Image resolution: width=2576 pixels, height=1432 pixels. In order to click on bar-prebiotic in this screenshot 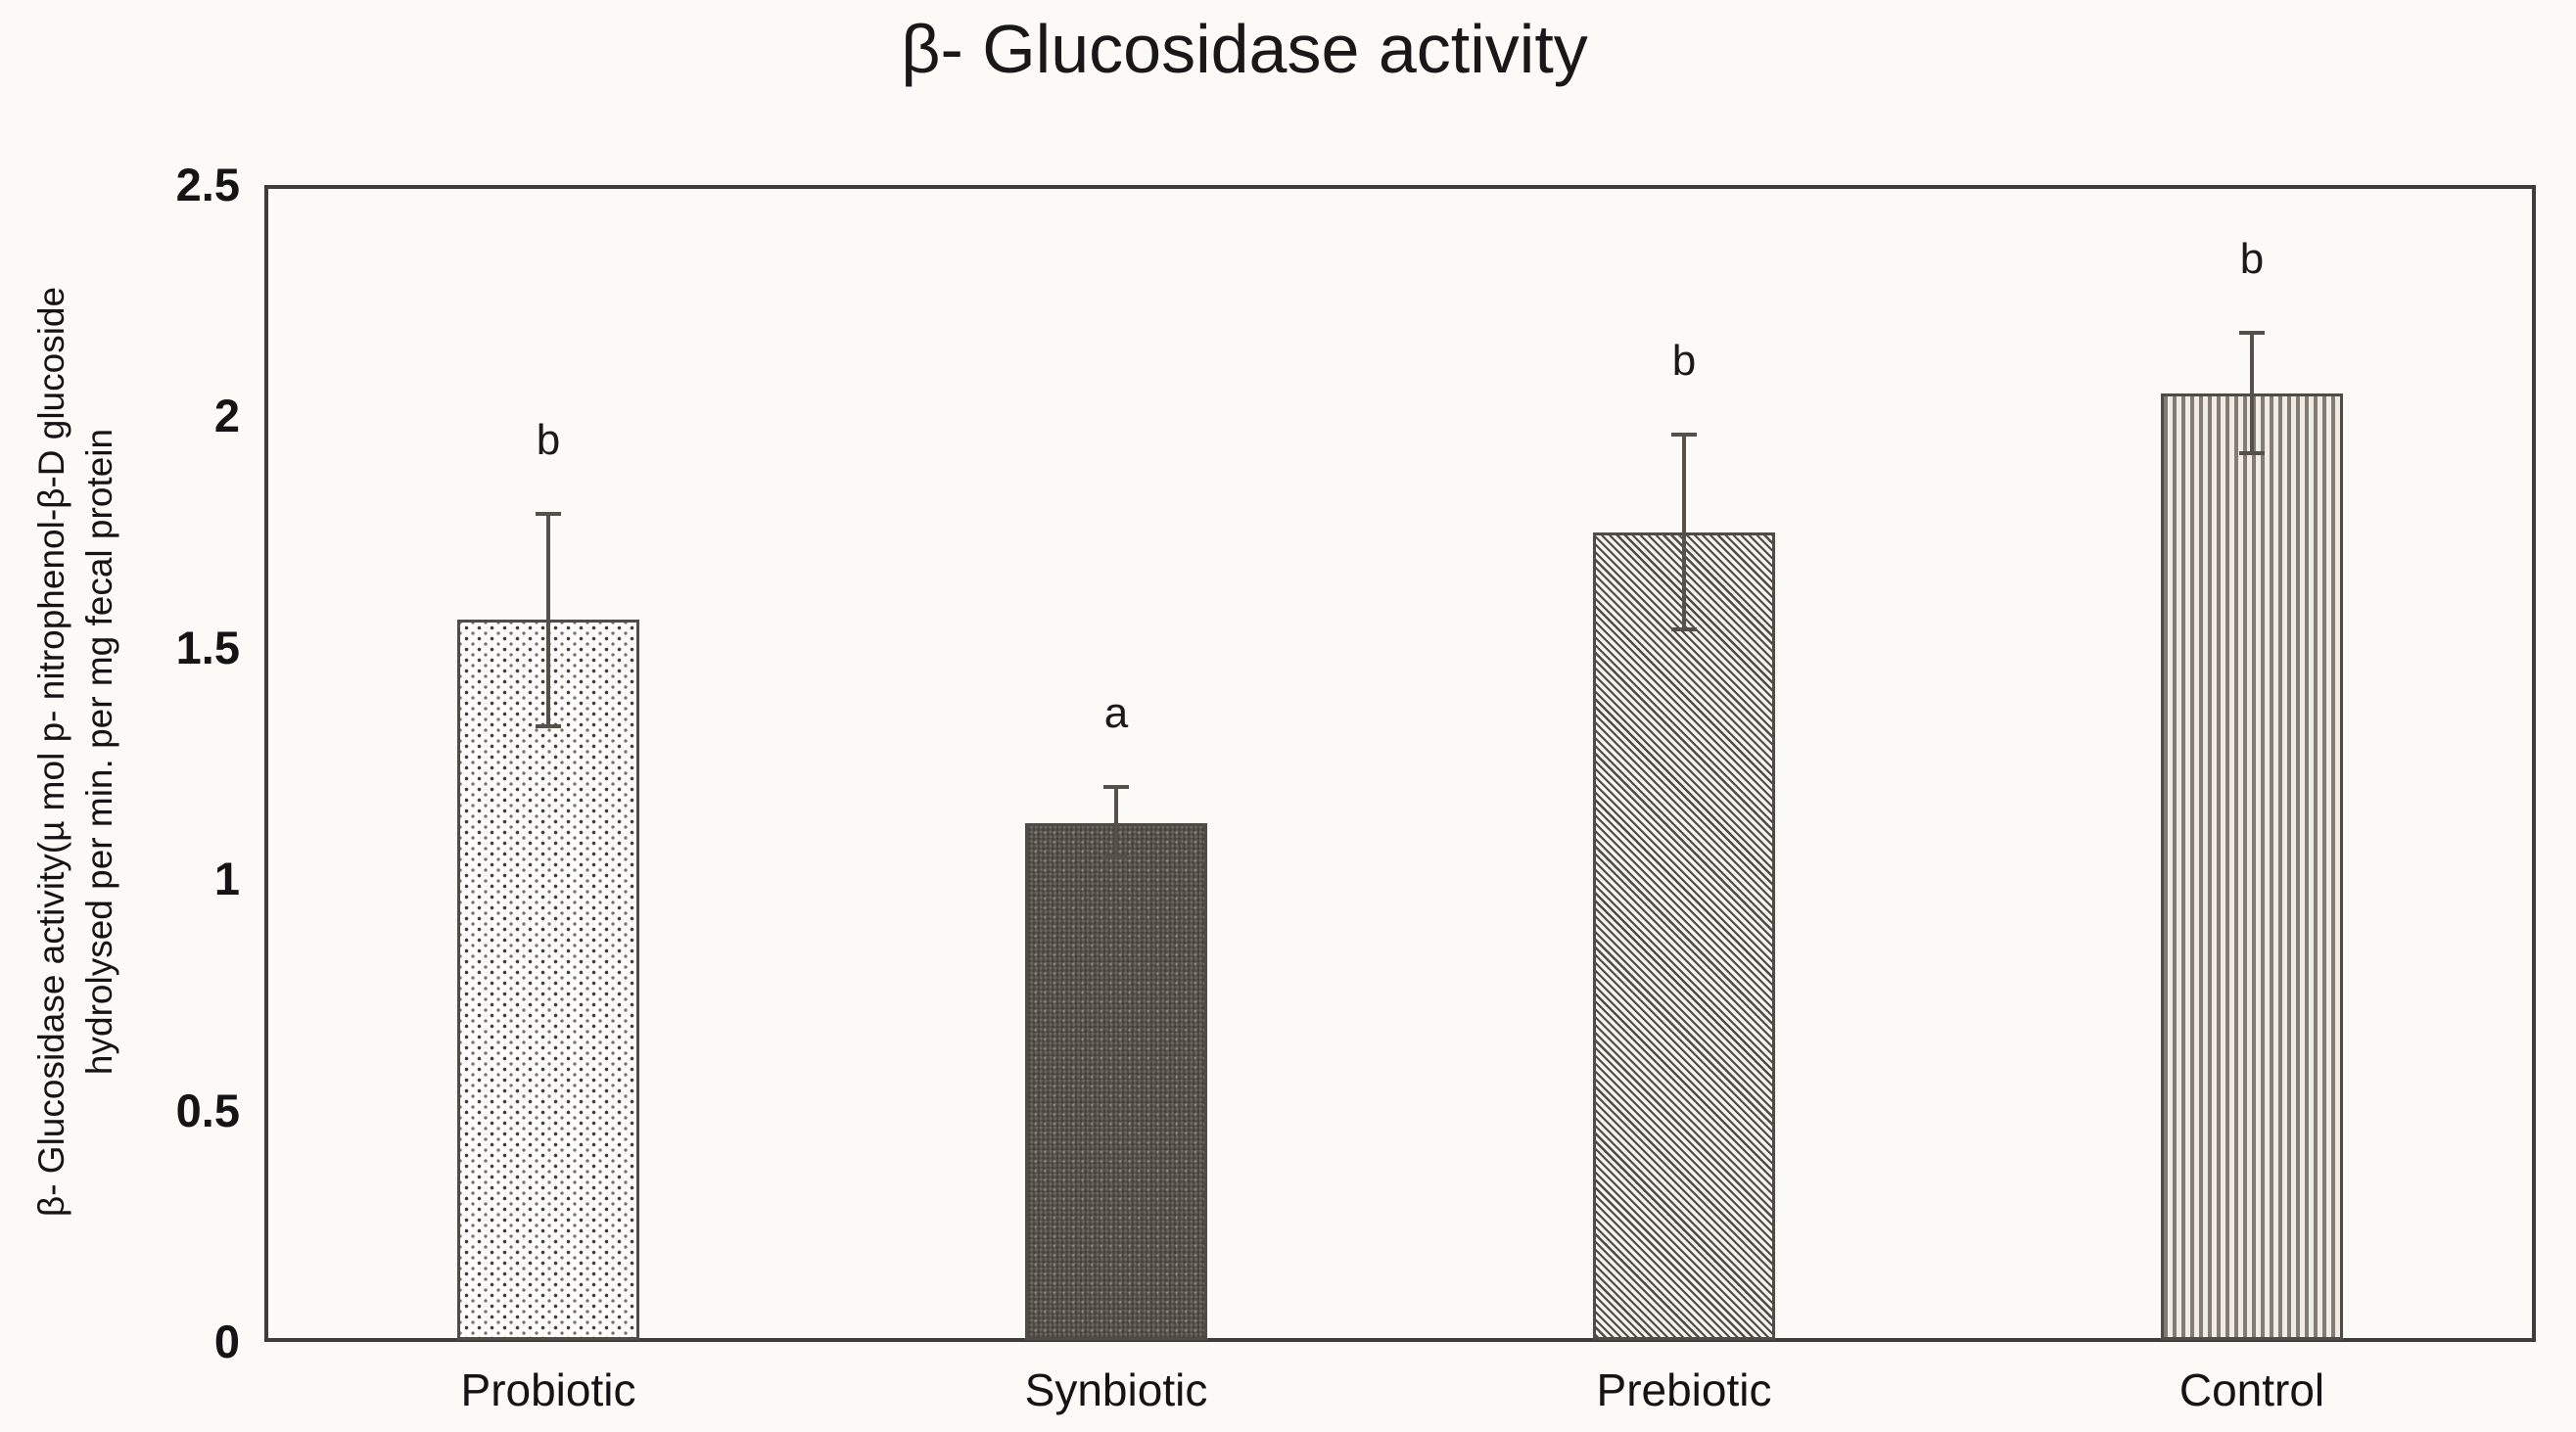, I will do `click(1684, 935)`.